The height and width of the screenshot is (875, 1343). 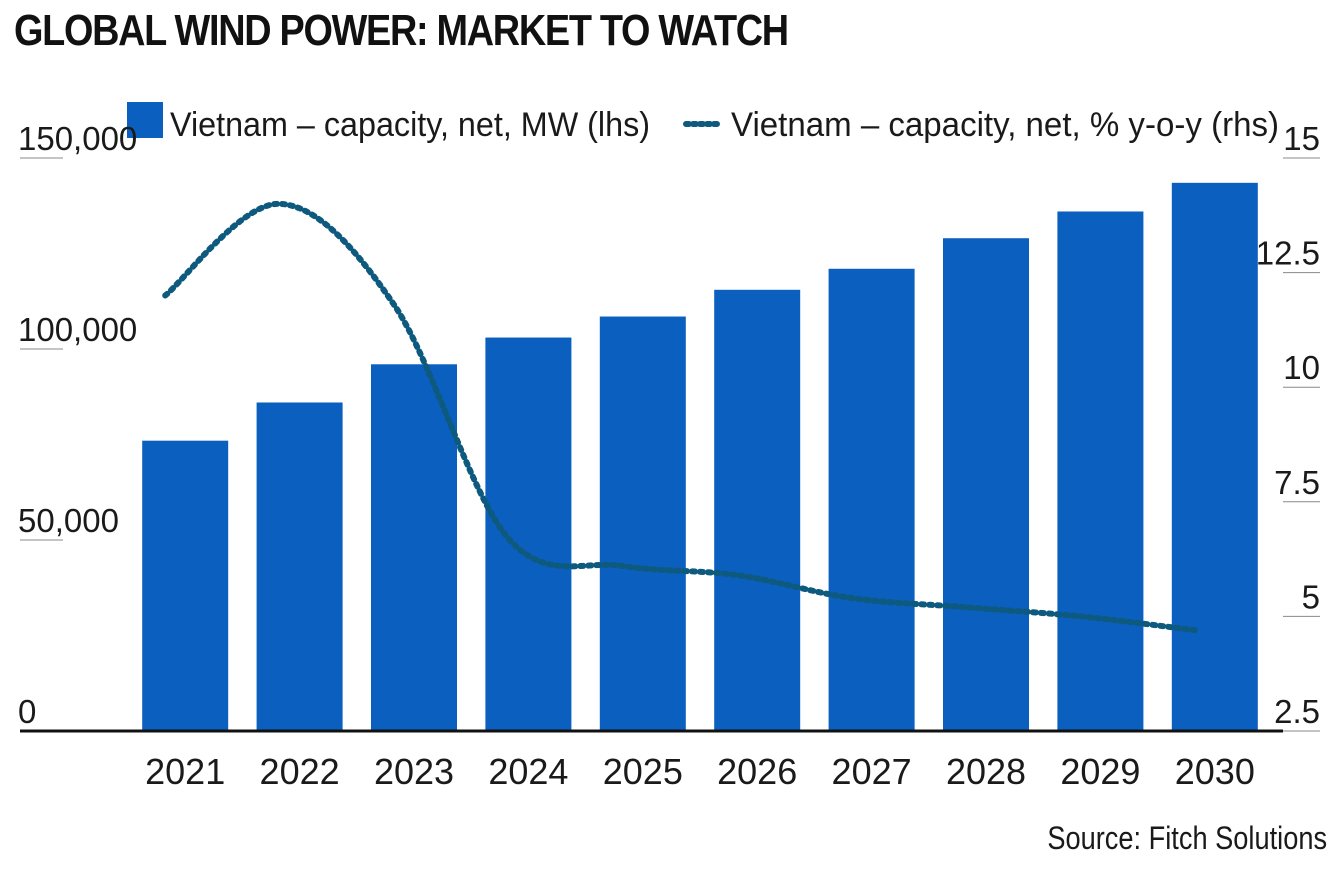 What do you see at coordinates (1301, 367) in the screenshot?
I see `right-tick-label: 10` at bounding box center [1301, 367].